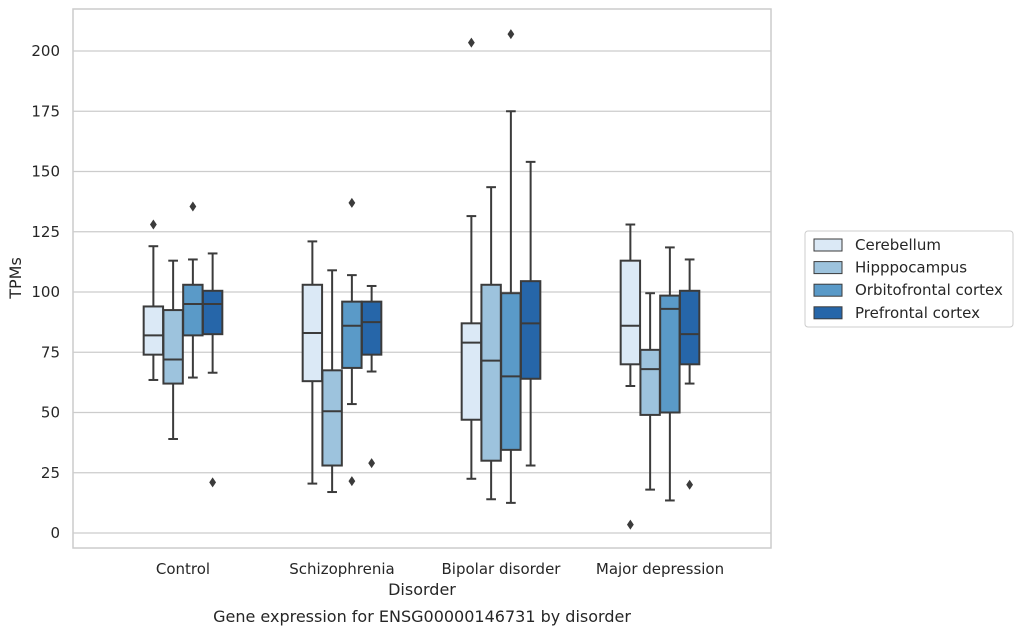 The height and width of the screenshot is (634, 1023). What do you see at coordinates (50, 473) in the screenshot?
I see `y-tick-label: 25` at bounding box center [50, 473].